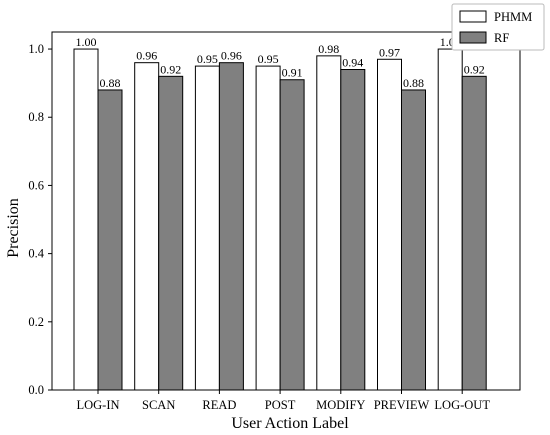 The width and height of the screenshot is (550, 435). Describe the element at coordinates (13, 228) in the screenshot. I see `y-axis-title: Precision` at that location.